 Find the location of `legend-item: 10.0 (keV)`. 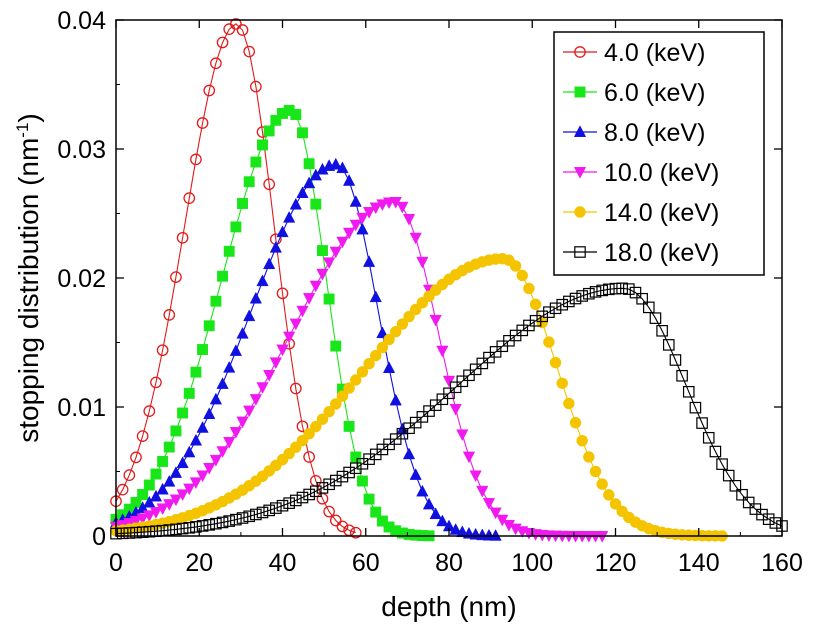

legend-item: 10.0 (keV) is located at coordinates (641, 173).